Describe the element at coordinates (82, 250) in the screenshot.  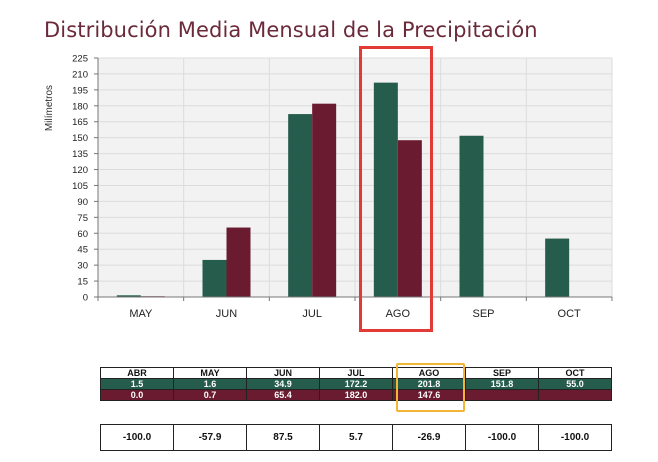
I see `y-tick-label: 45` at that location.